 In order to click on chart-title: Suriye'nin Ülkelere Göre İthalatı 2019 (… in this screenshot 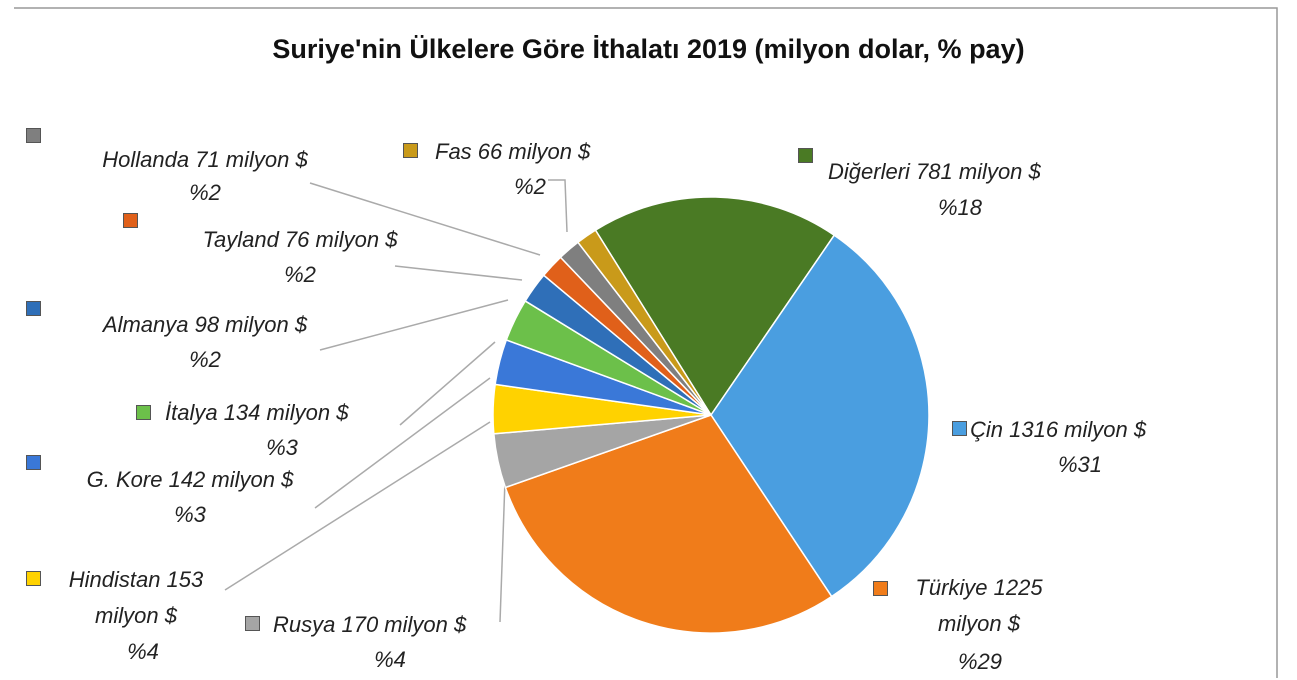, I will do `click(648, 49)`.